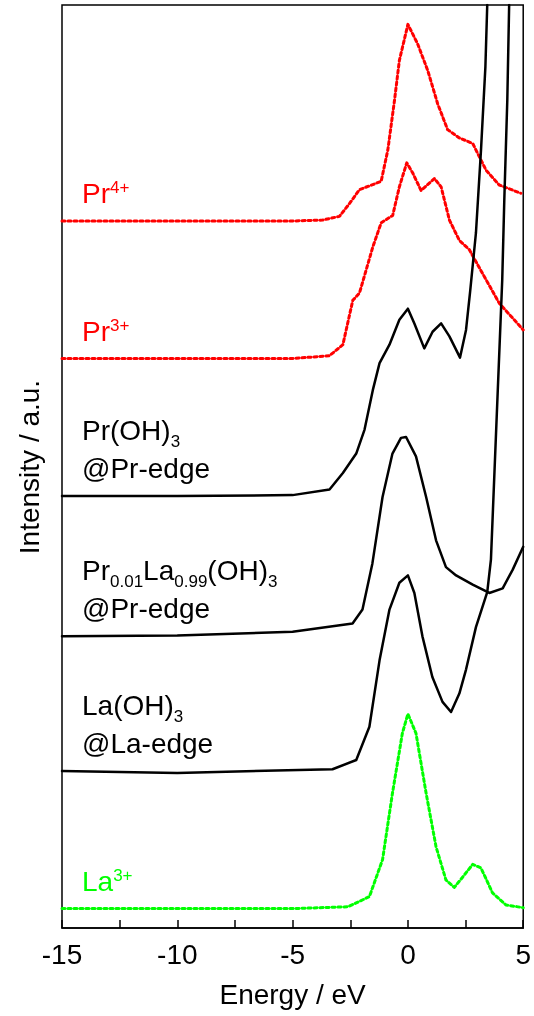  I want to click on series-label: Pr$^{3+}$, so click(106, 331).